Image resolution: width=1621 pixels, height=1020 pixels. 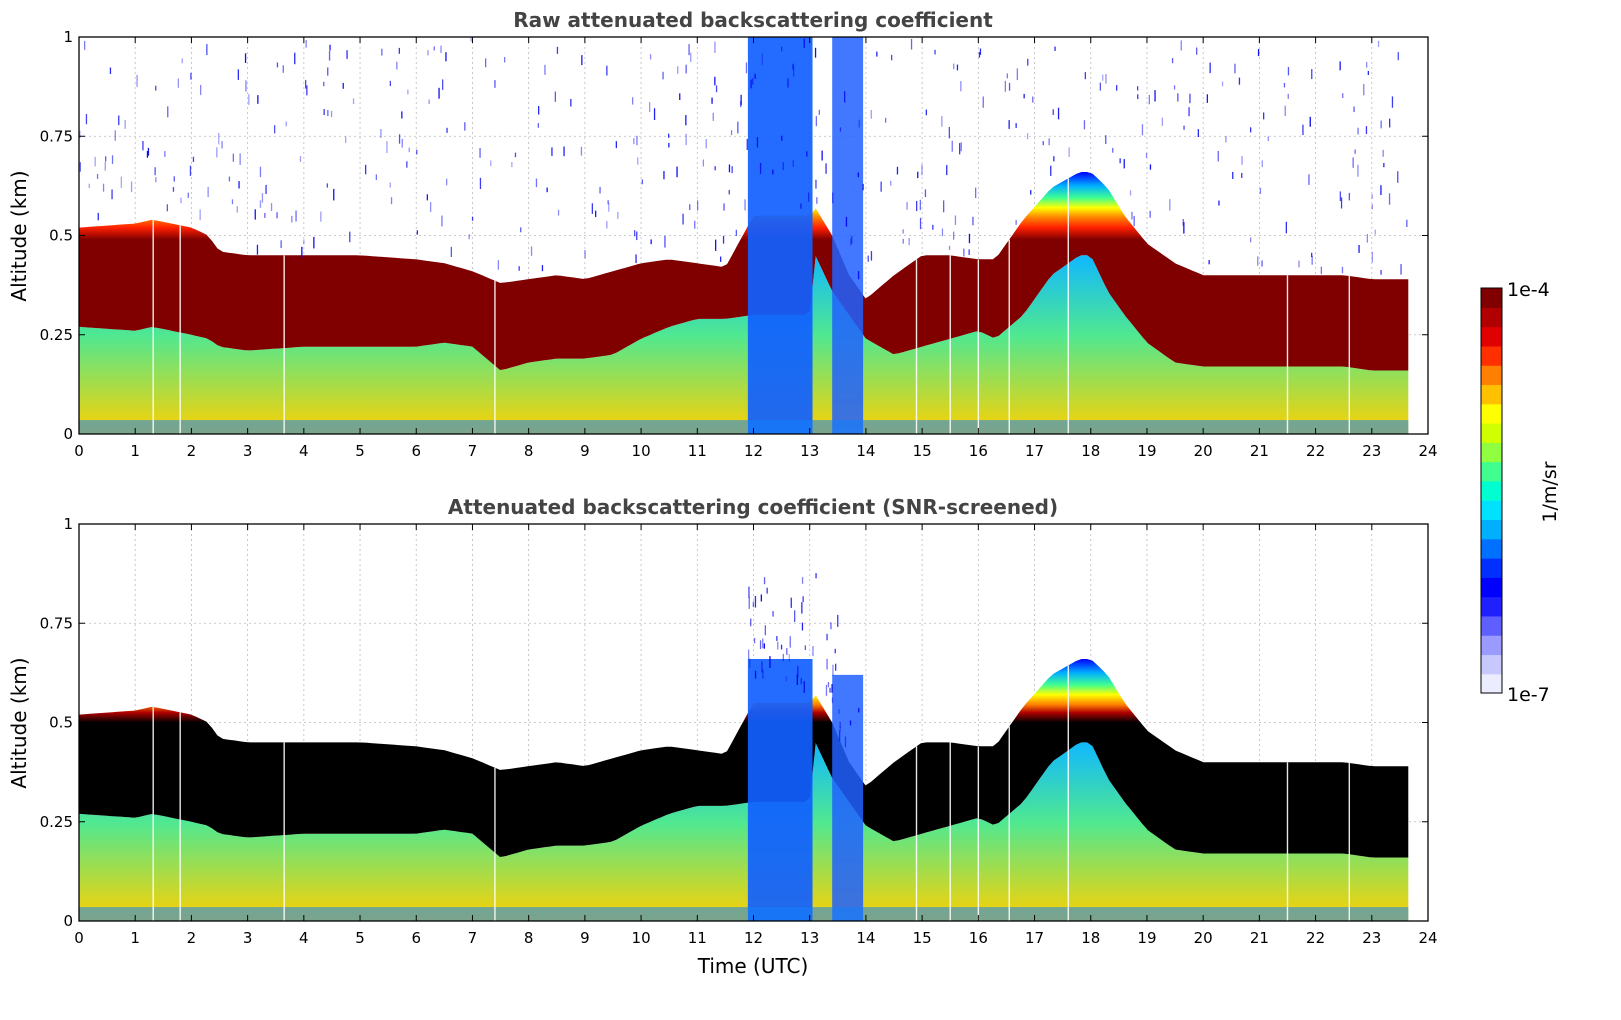 What do you see at coordinates (697, 938) in the screenshot?
I see `x-tick-label: 11` at bounding box center [697, 938].